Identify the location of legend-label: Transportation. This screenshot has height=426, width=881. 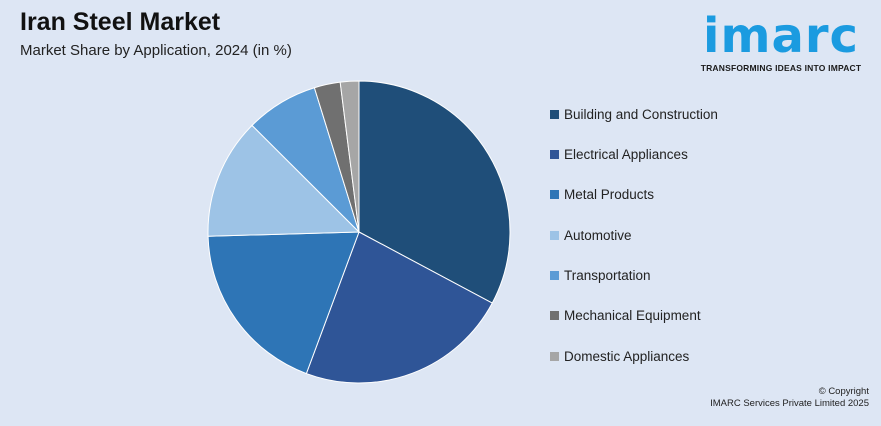
(607, 276).